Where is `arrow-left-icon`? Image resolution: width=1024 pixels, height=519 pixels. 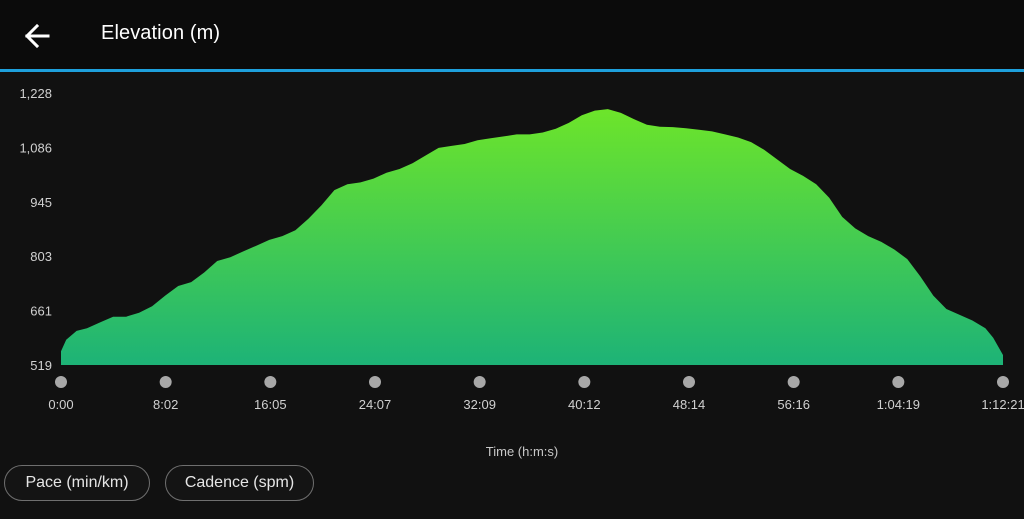
arrow-left-icon is located at coordinates (37, 36).